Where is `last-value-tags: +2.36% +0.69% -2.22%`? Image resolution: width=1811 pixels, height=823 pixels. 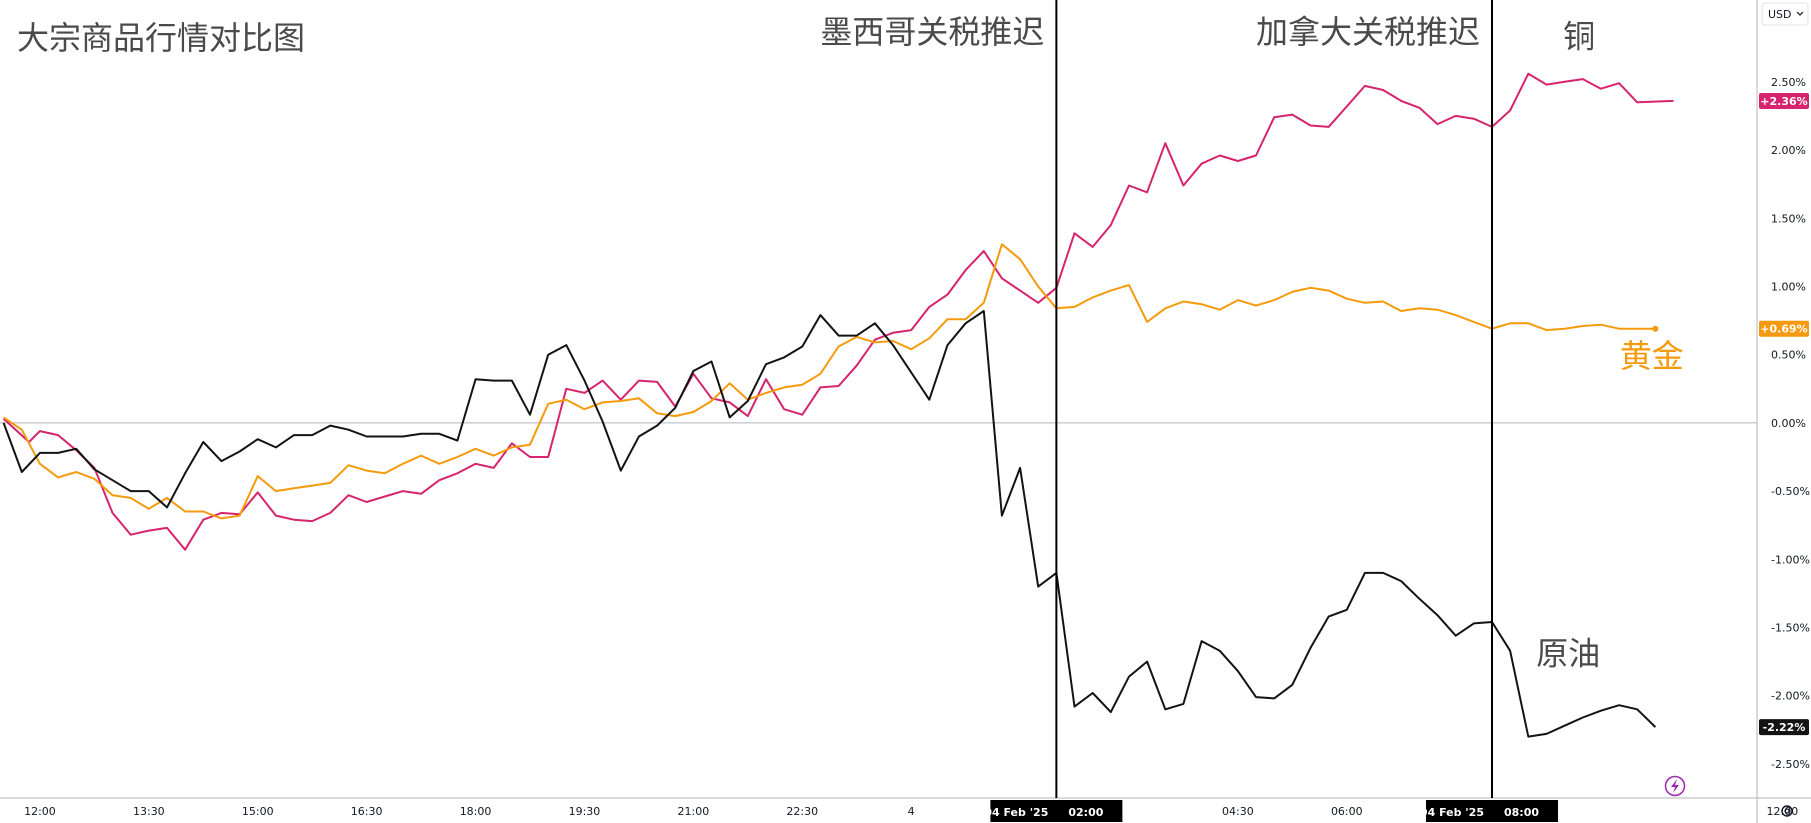
last-value-tags: +2.36% +0.69% -2.22% is located at coordinates (1784, 414).